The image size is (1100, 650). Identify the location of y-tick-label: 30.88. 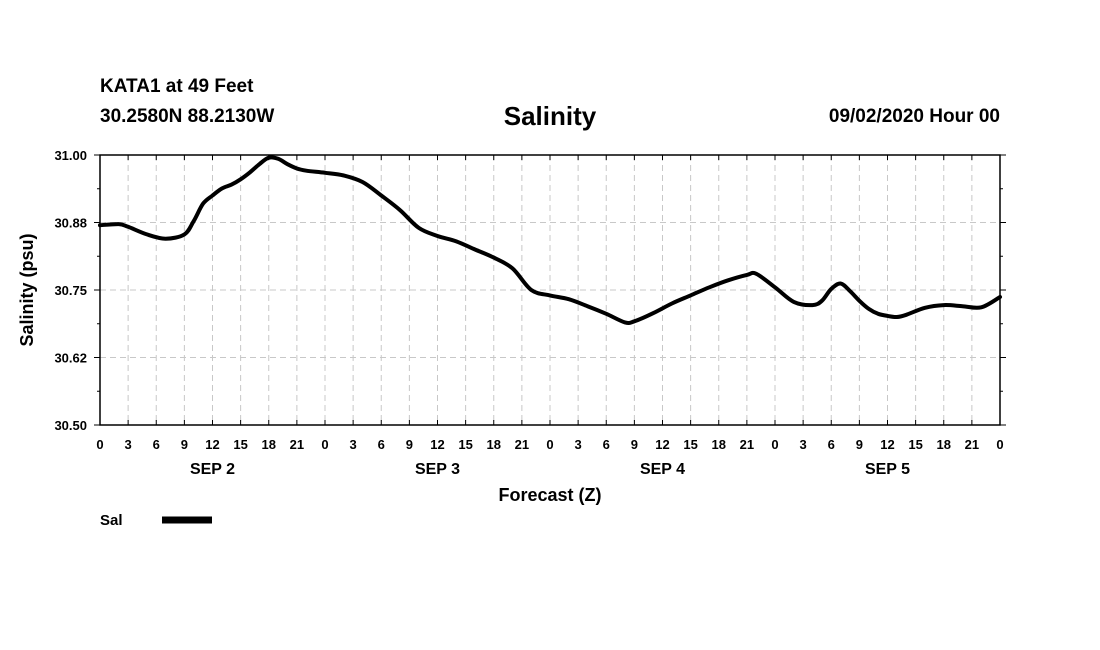
(70, 223).